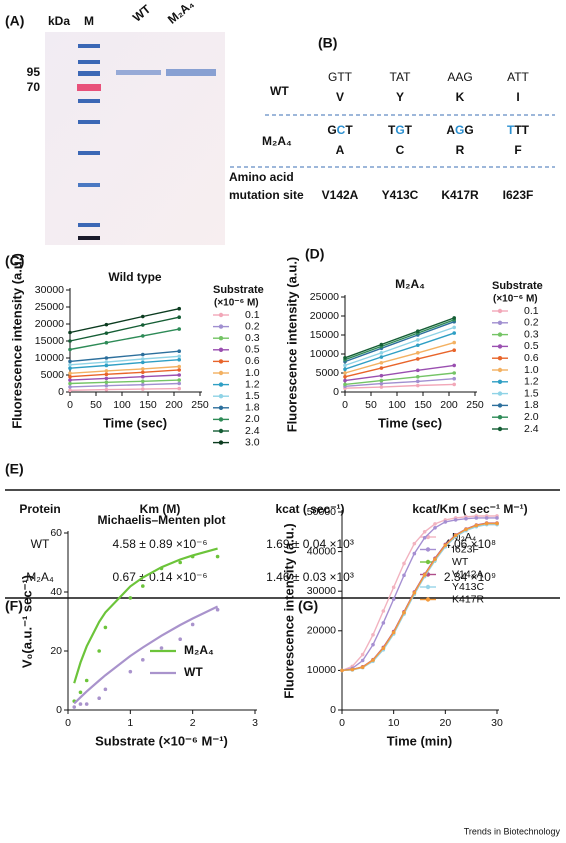 The image size is (566, 843). Describe the element at coordinates (321, 551) in the screenshot. I see `y-tick-label: 40000` at that location.